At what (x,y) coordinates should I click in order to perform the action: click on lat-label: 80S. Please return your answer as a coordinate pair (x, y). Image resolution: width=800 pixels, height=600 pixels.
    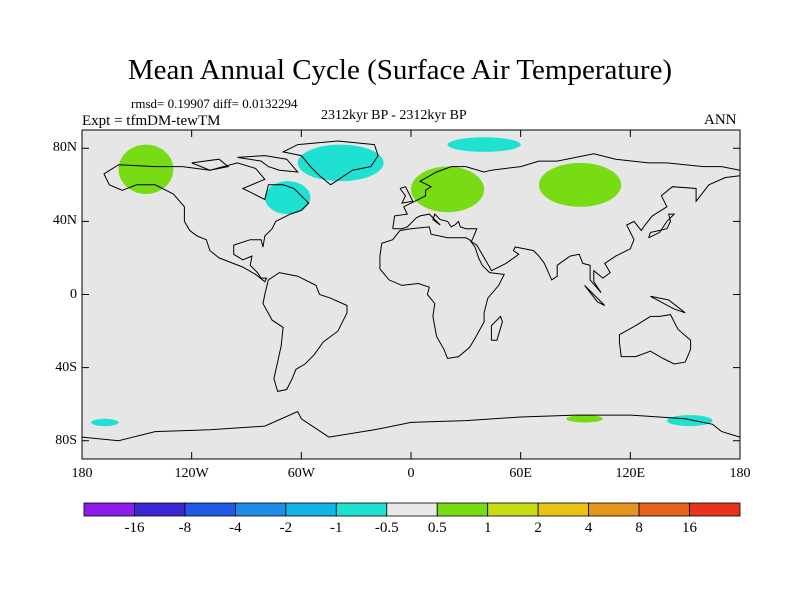
    Looking at the image, I should click on (66, 440).